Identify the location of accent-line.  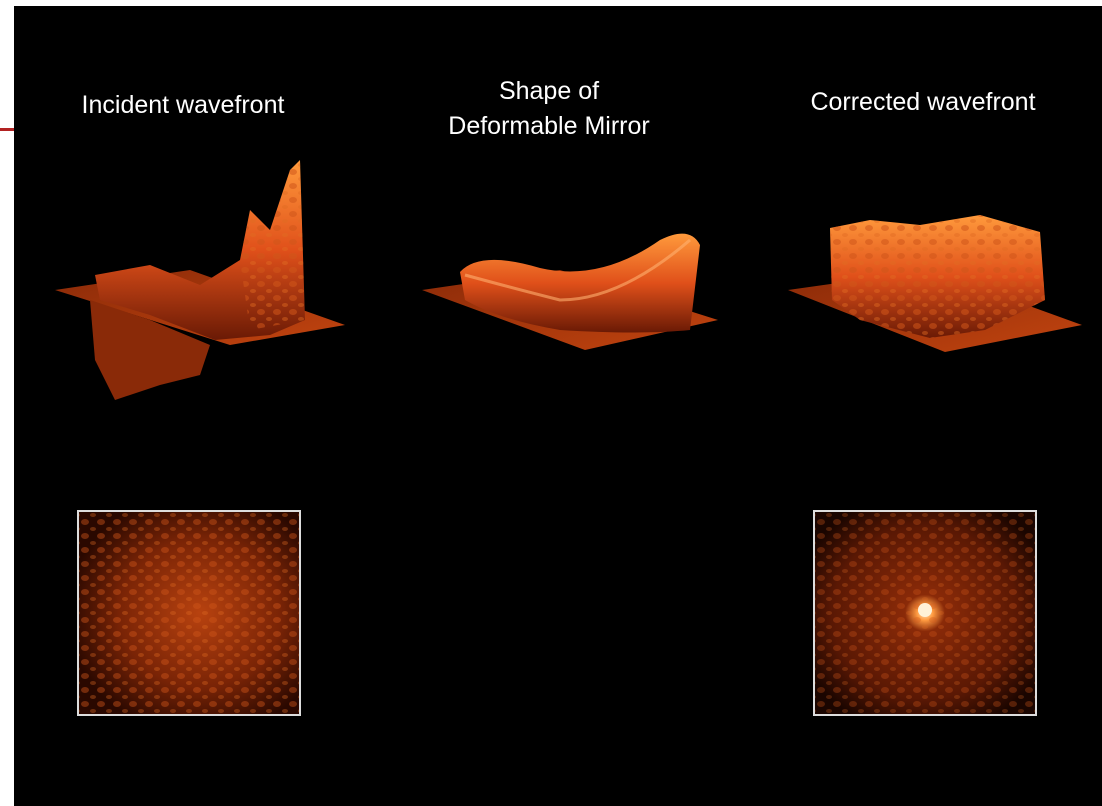
(7, 129).